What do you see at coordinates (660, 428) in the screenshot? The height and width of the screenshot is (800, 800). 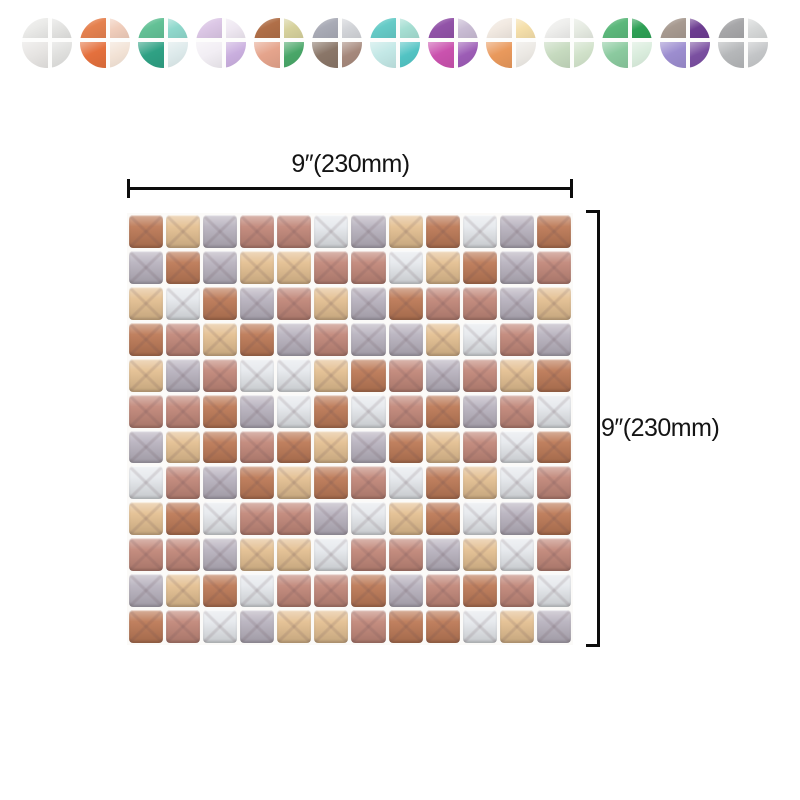 I see `height-dimension-label: 9″(230mm)` at bounding box center [660, 428].